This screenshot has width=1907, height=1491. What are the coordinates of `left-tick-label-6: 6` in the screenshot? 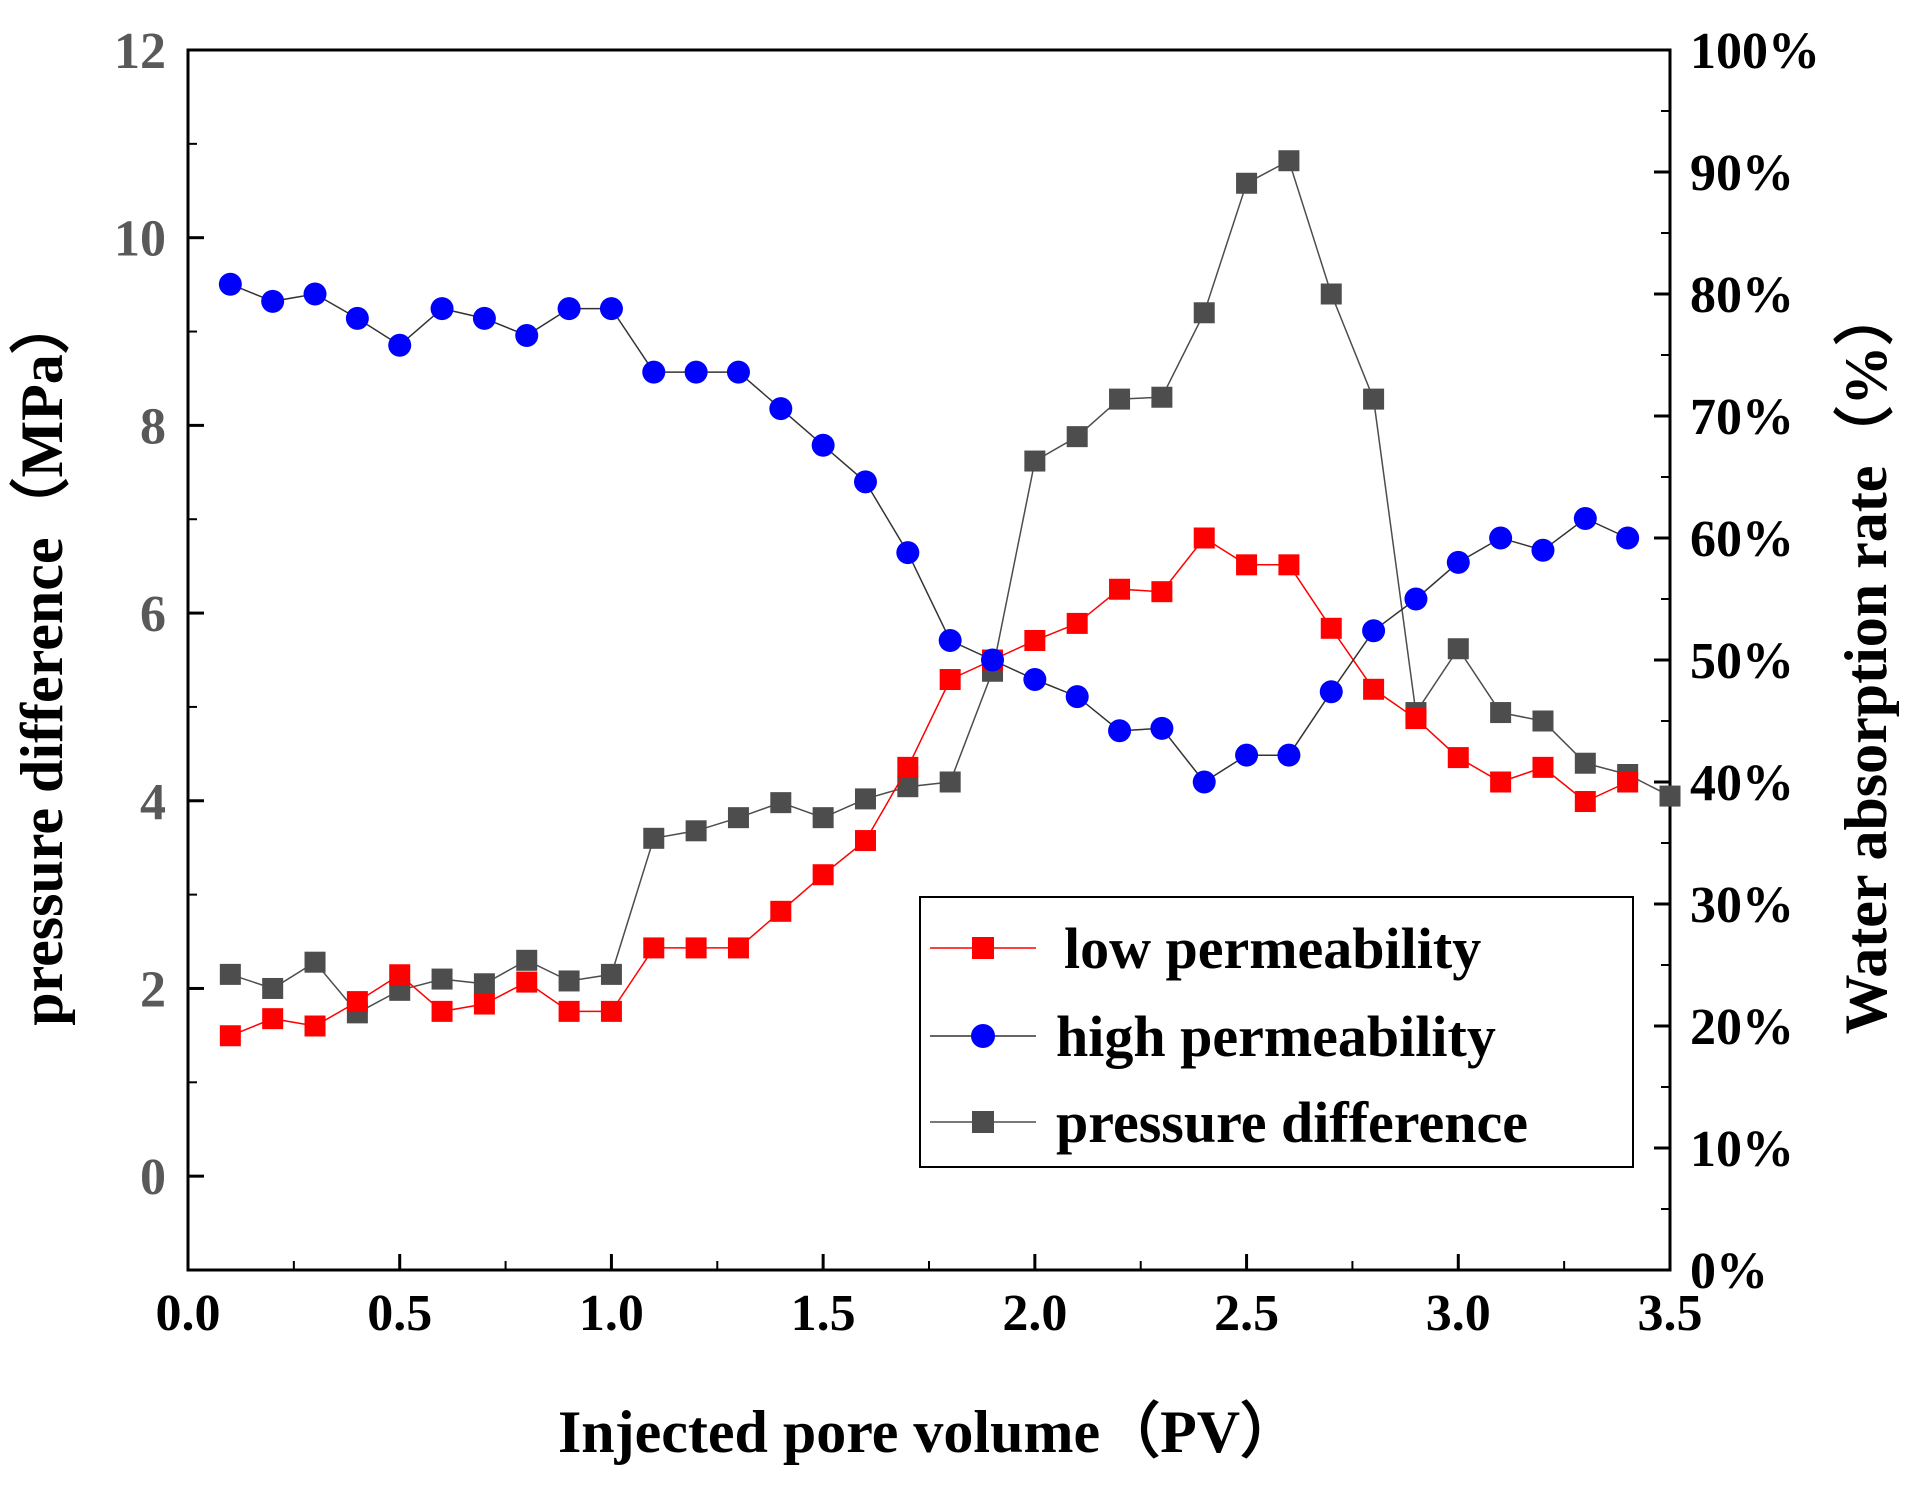 It's located at (153, 614).